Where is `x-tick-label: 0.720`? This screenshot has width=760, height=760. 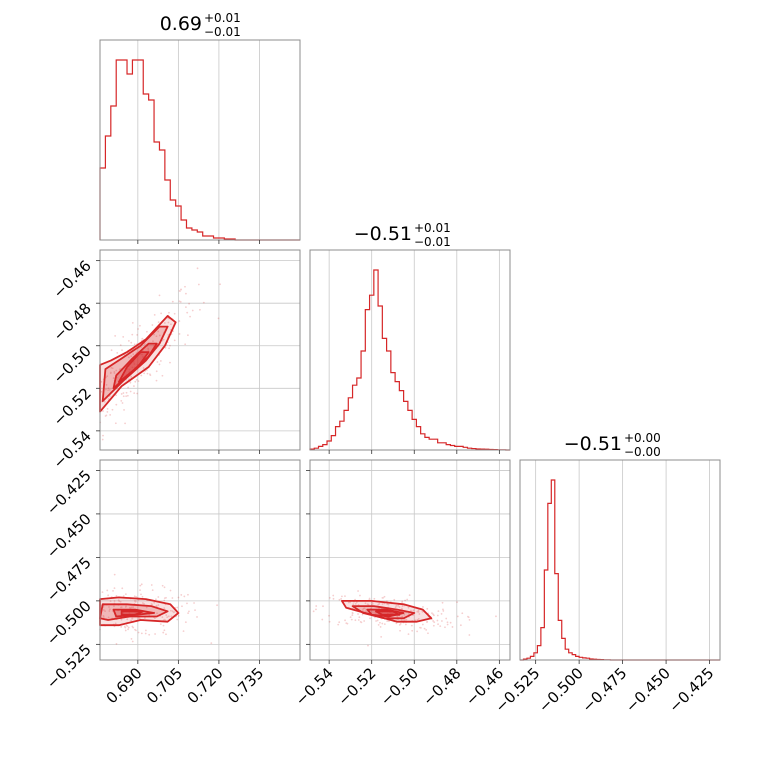 x-tick-label: 0.720 is located at coordinates (205, 685).